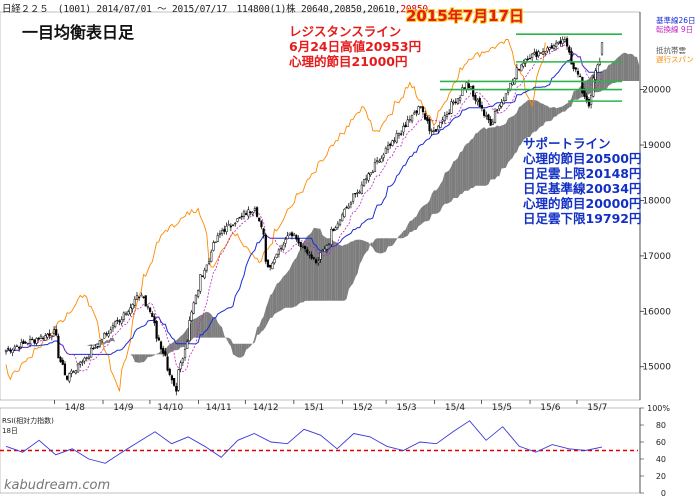 The image size is (700, 500). Describe the element at coordinates (10, 431) in the screenshot. I see `rsi-period: 18日` at that location.